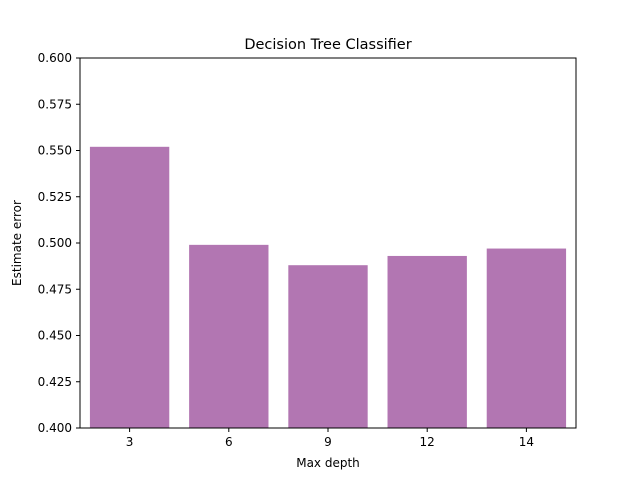 The width and height of the screenshot is (640, 480). I want to click on x-axis-ticks: 3 6 9 12 14, so click(330, 438).